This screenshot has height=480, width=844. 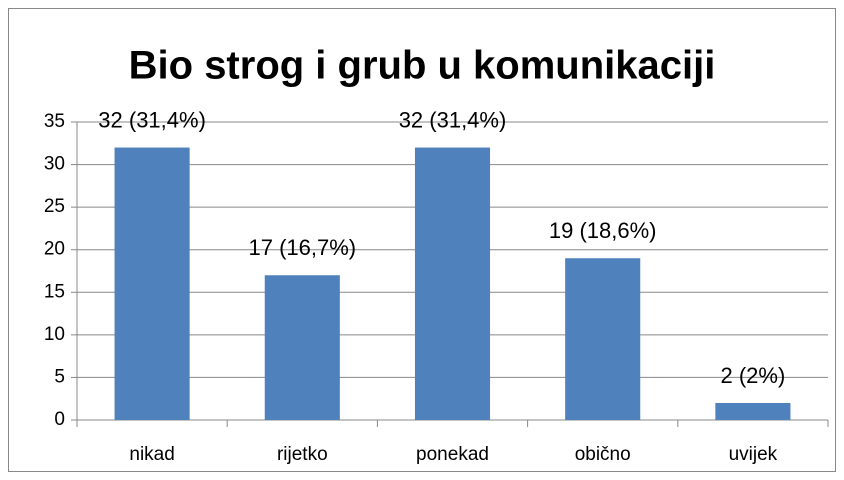 I want to click on value-label: 2 (2%), so click(x=753, y=375).